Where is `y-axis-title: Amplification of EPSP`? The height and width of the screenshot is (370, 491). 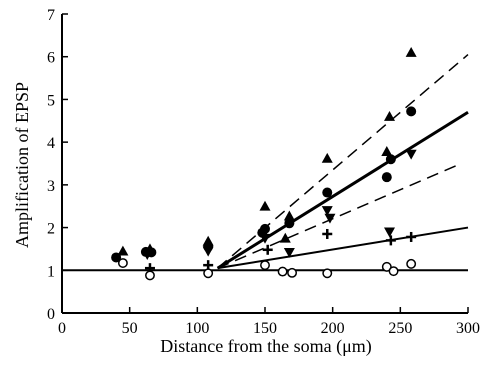
y-axis-title: Amplification of EPSP is located at coordinates (22, 165).